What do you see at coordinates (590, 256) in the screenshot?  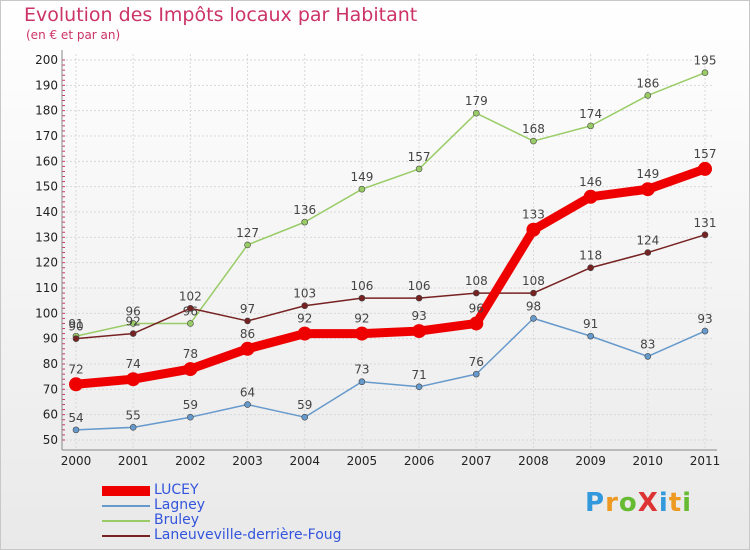 I see `data-label: 118` at bounding box center [590, 256].